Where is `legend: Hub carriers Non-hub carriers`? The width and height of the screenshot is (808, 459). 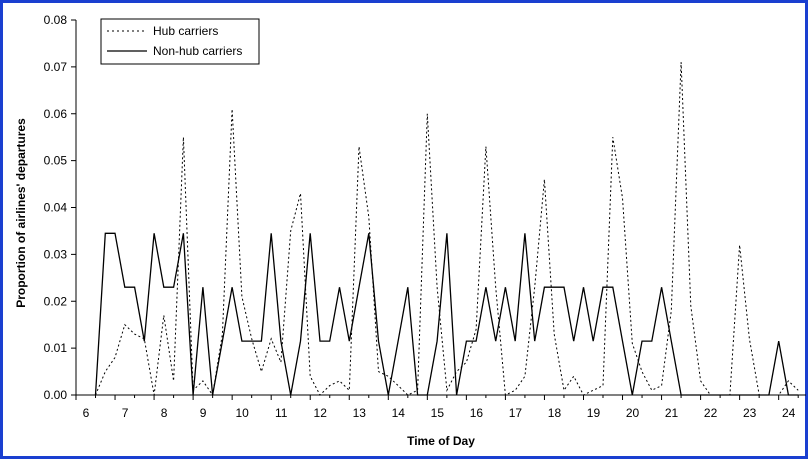
legend: Hub carriers Non-hub carriers is located at coordinates (180, 41).